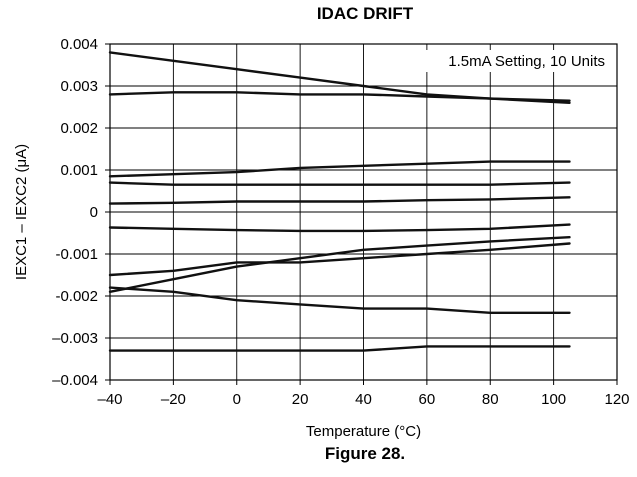 This screenshot has width=637, height=477. I want to click on figure-caption: Figure 28., so click(365, 453).